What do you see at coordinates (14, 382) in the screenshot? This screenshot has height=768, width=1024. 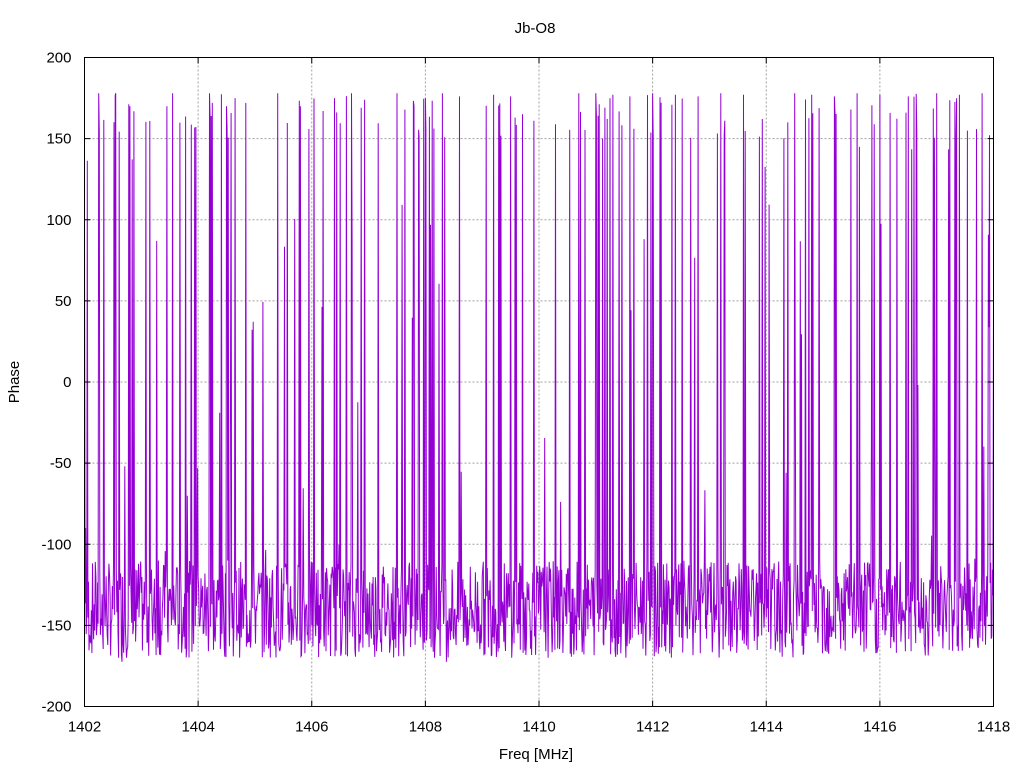 I see `y-axis-label: Phase` at bounding box center [14, 382].